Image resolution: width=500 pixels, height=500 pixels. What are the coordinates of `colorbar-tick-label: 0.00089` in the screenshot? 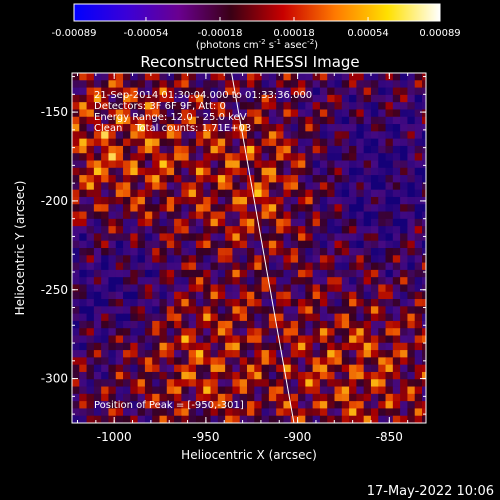 It's located at (439, 33).